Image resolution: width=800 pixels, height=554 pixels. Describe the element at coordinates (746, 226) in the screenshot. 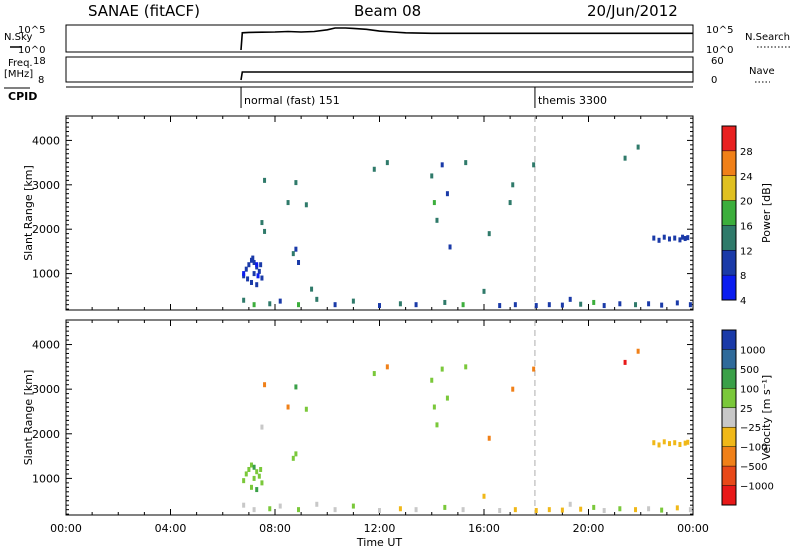

I see `colorbar-label: 16` at that location.